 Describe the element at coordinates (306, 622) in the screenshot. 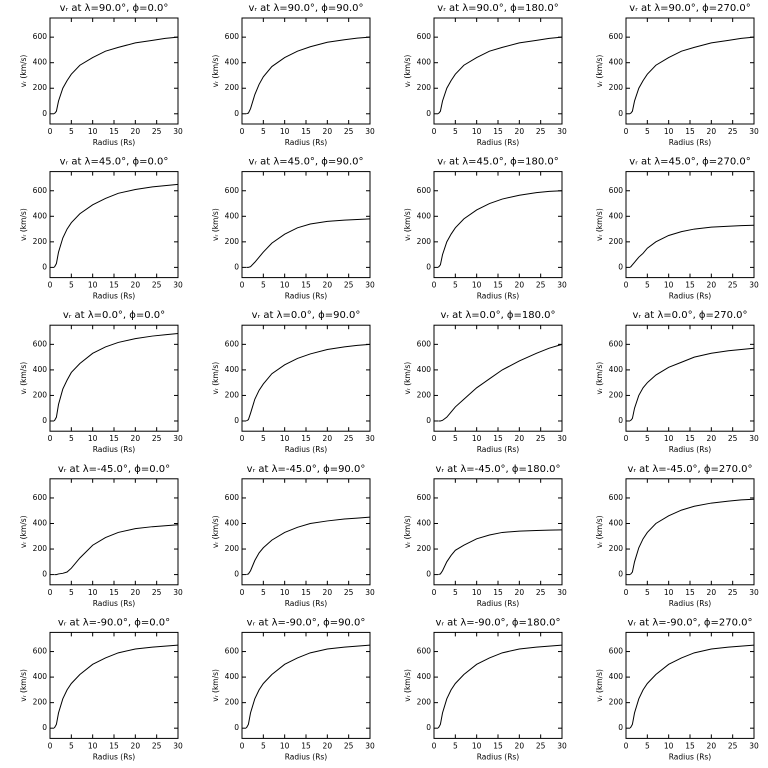

I see `chart-title: vᵣ at λ=-90.0°, ϕ=90.0°` at that location.